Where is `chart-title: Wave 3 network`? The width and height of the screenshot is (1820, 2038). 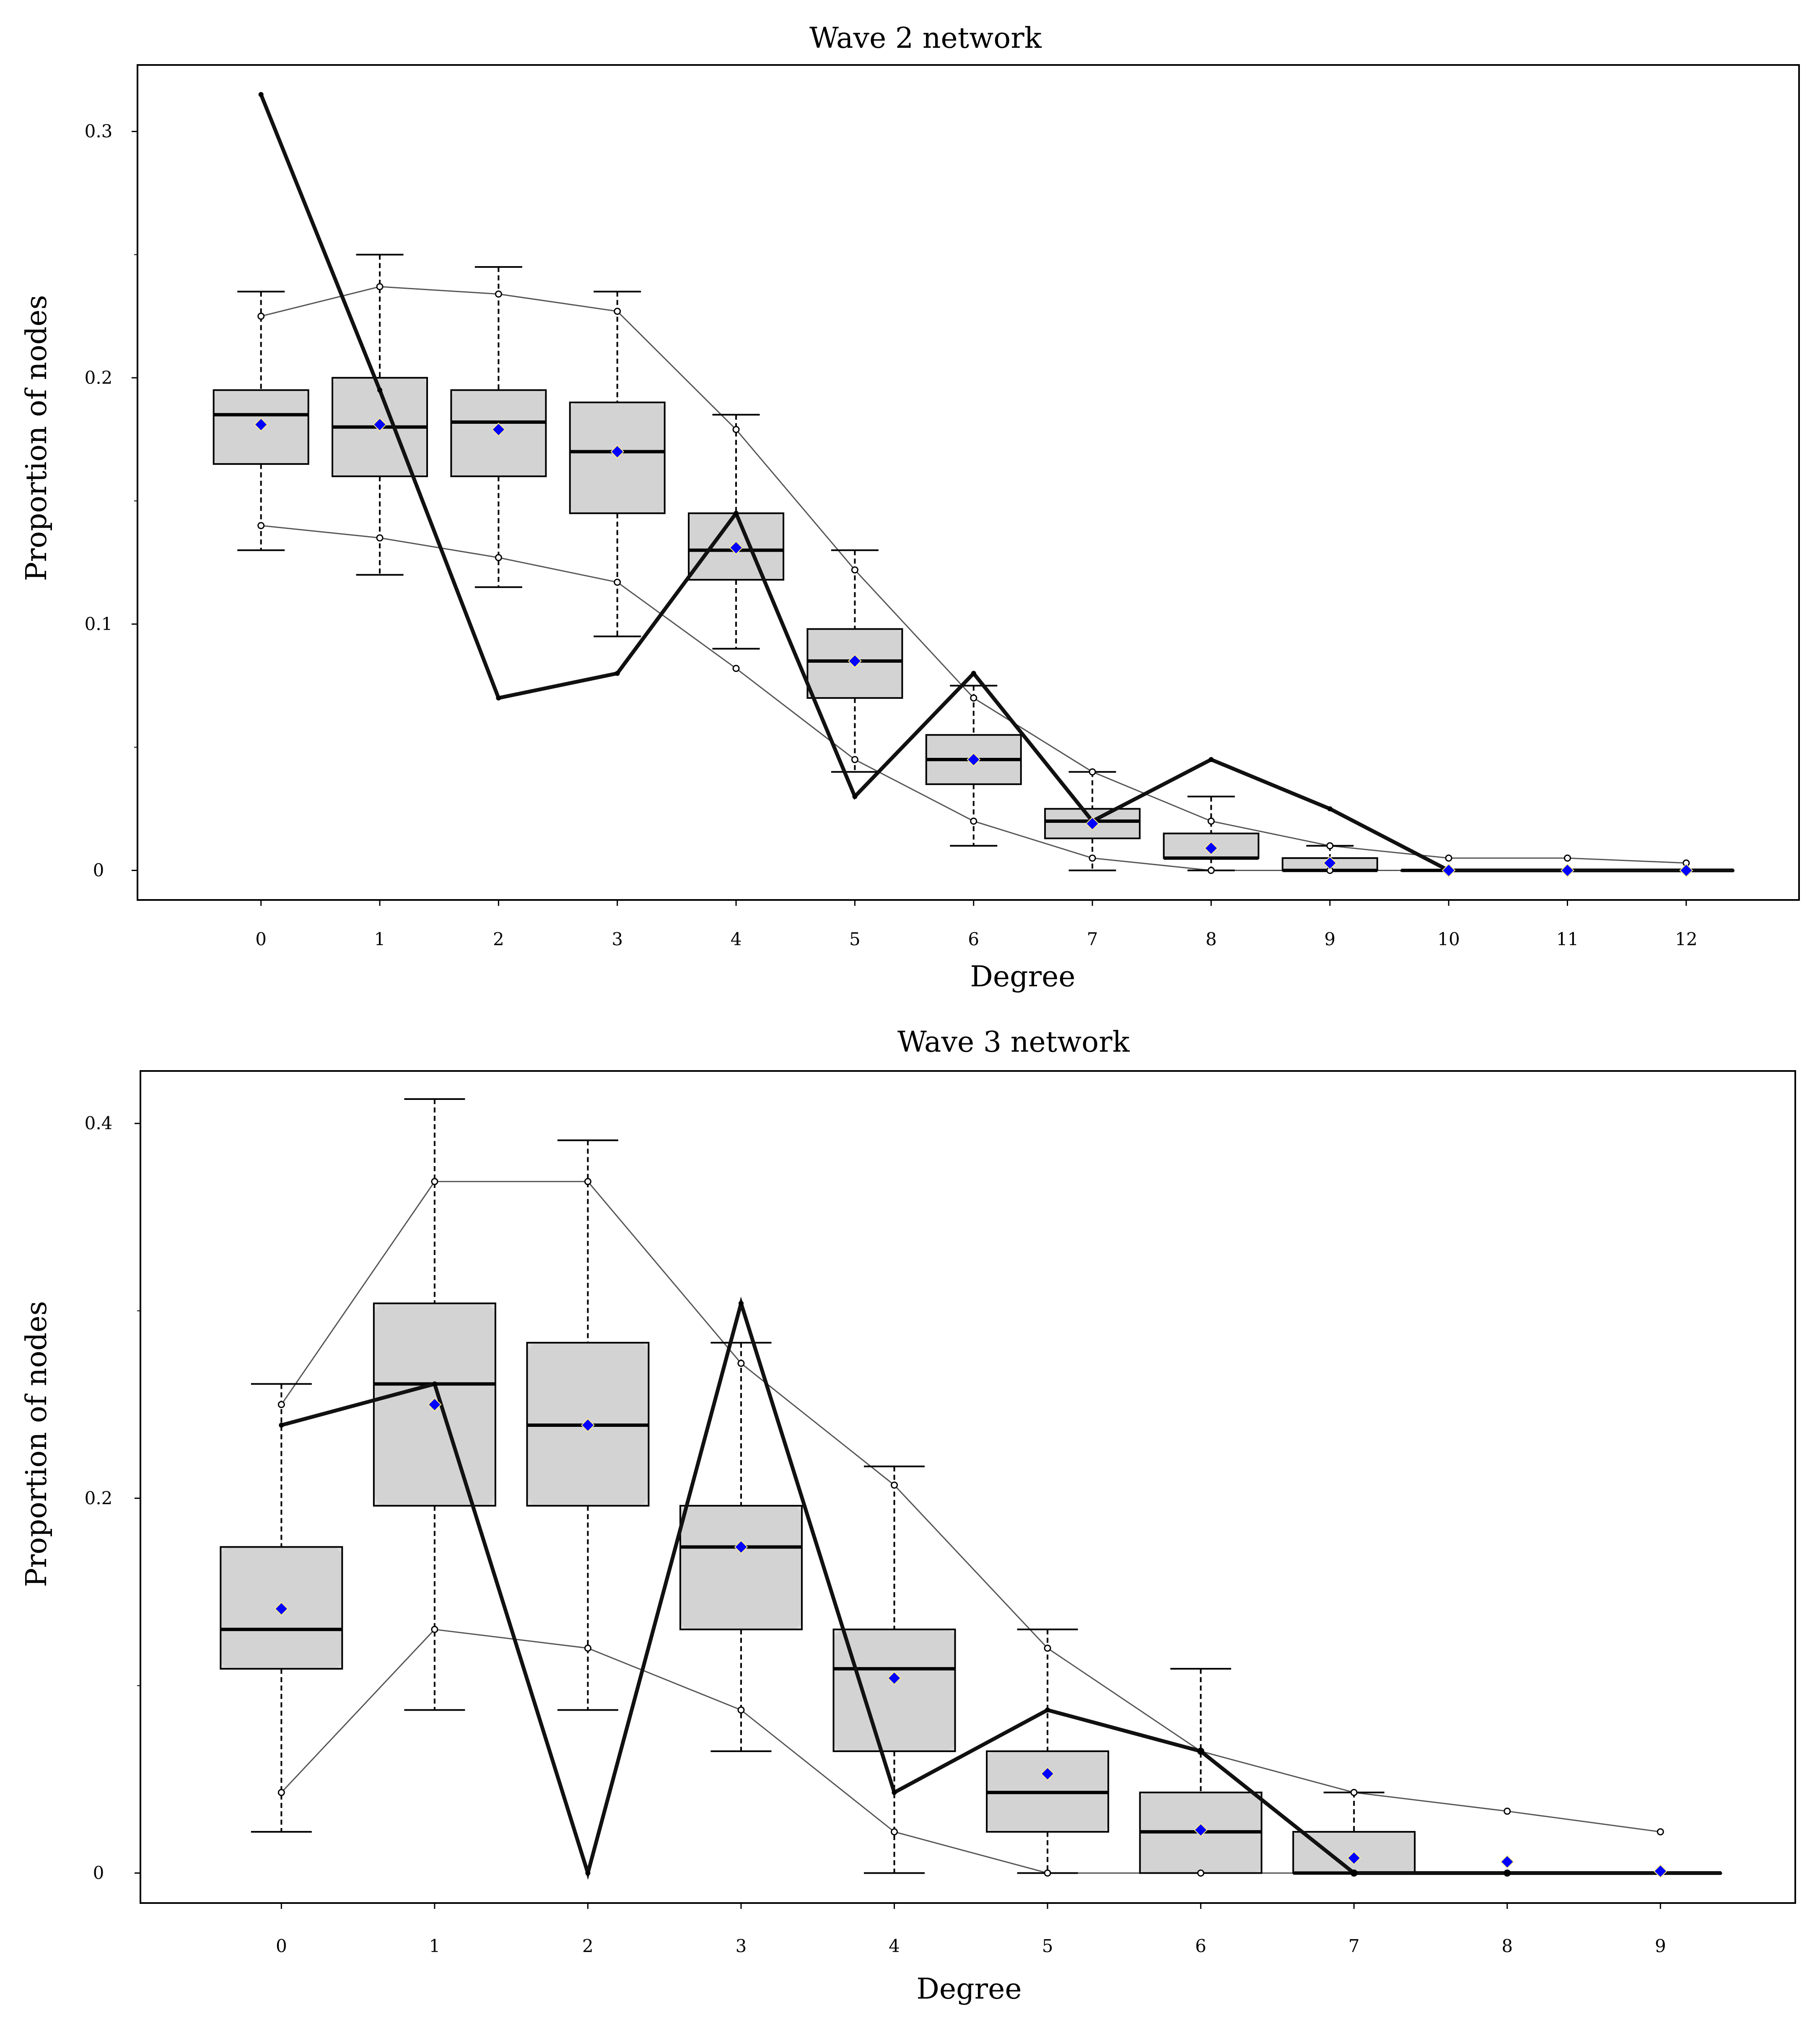
chart-title: Wave 3 network is located at coordinates (1013, 1042).